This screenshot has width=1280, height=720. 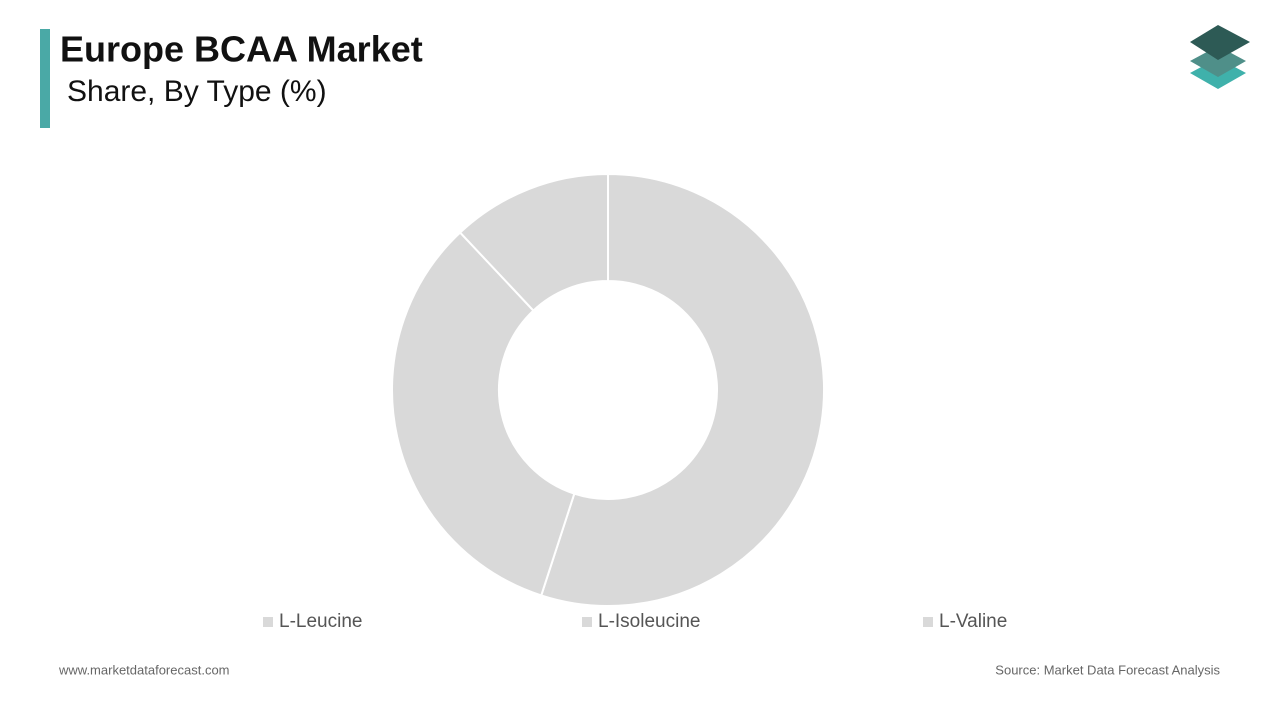 What do you see at coordinates (197, 91) in the screenshot?
I see `chart-subtitle: Share, By Type (%)` at bounding box center [197, 91].